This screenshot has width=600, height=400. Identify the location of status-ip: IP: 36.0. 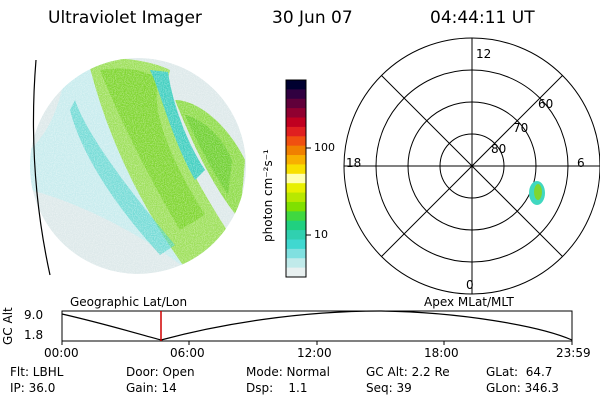
(33, 388).